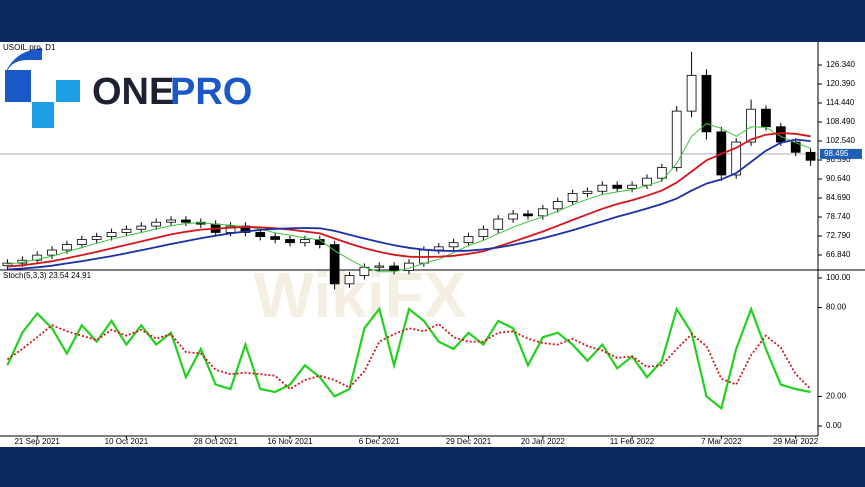 The height and width of the screenshot is (487, 865). I want to click on y-tick-label: 100.00, so click(838, 277).